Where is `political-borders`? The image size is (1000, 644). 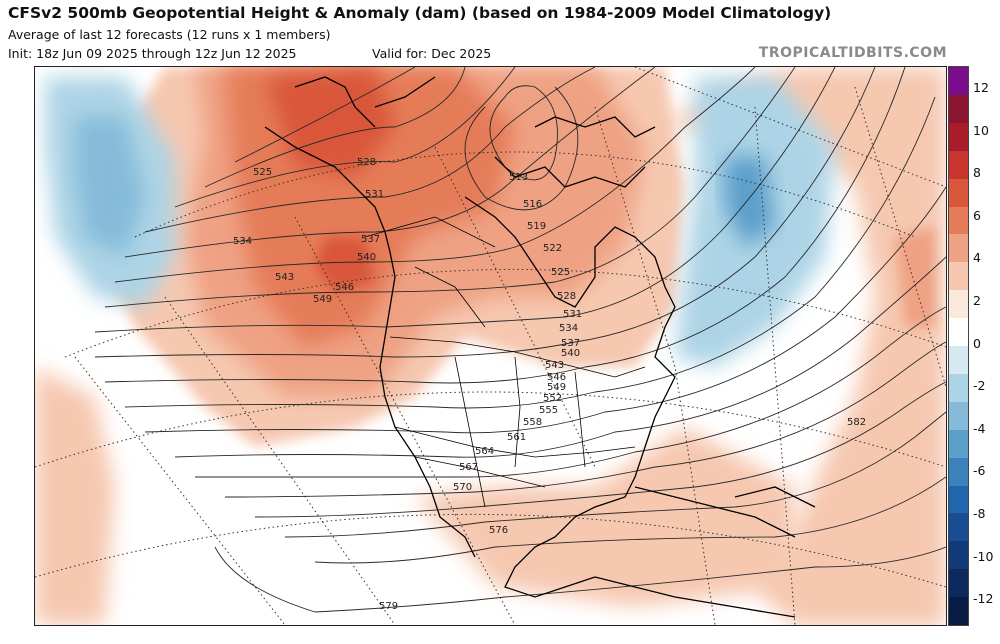
political-borders is located at coordinates (505, 362).